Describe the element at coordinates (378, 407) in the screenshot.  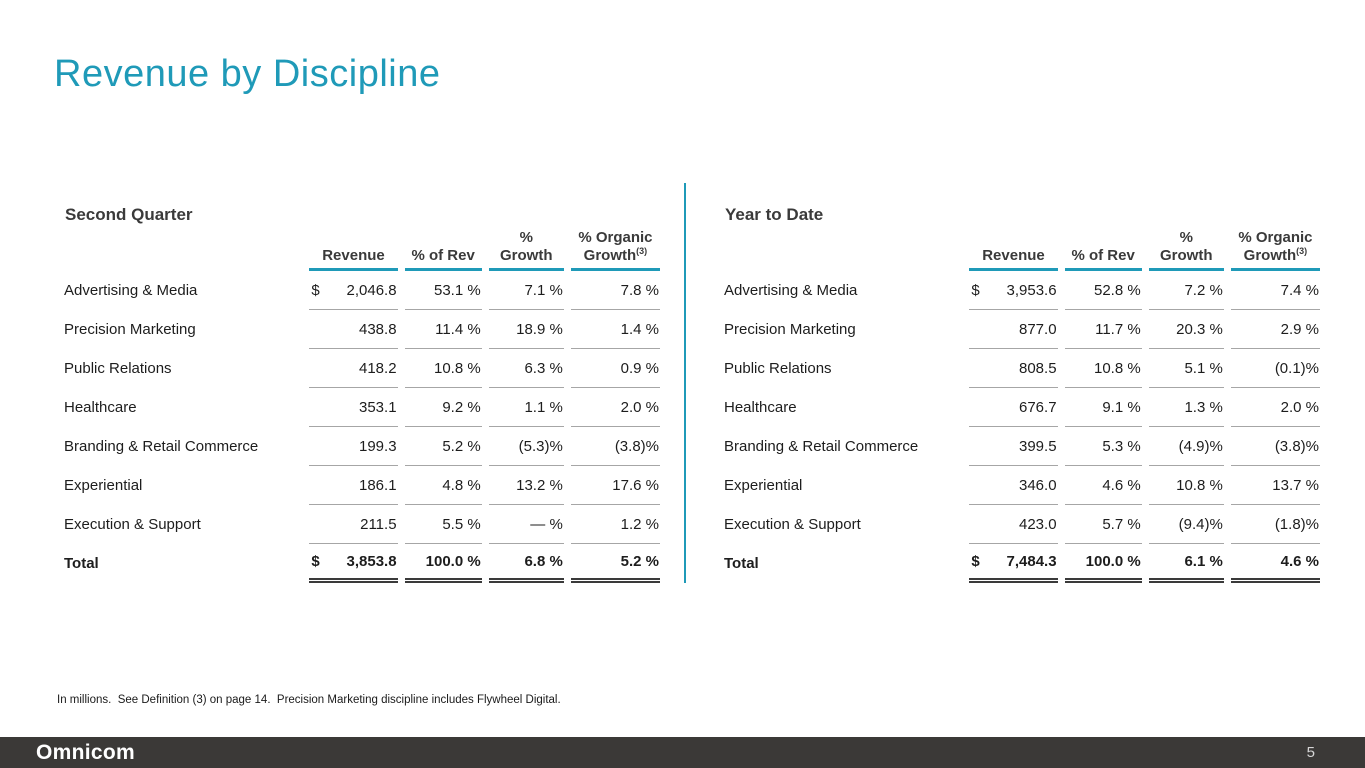
I see `cell-value: 353.1` at that location.